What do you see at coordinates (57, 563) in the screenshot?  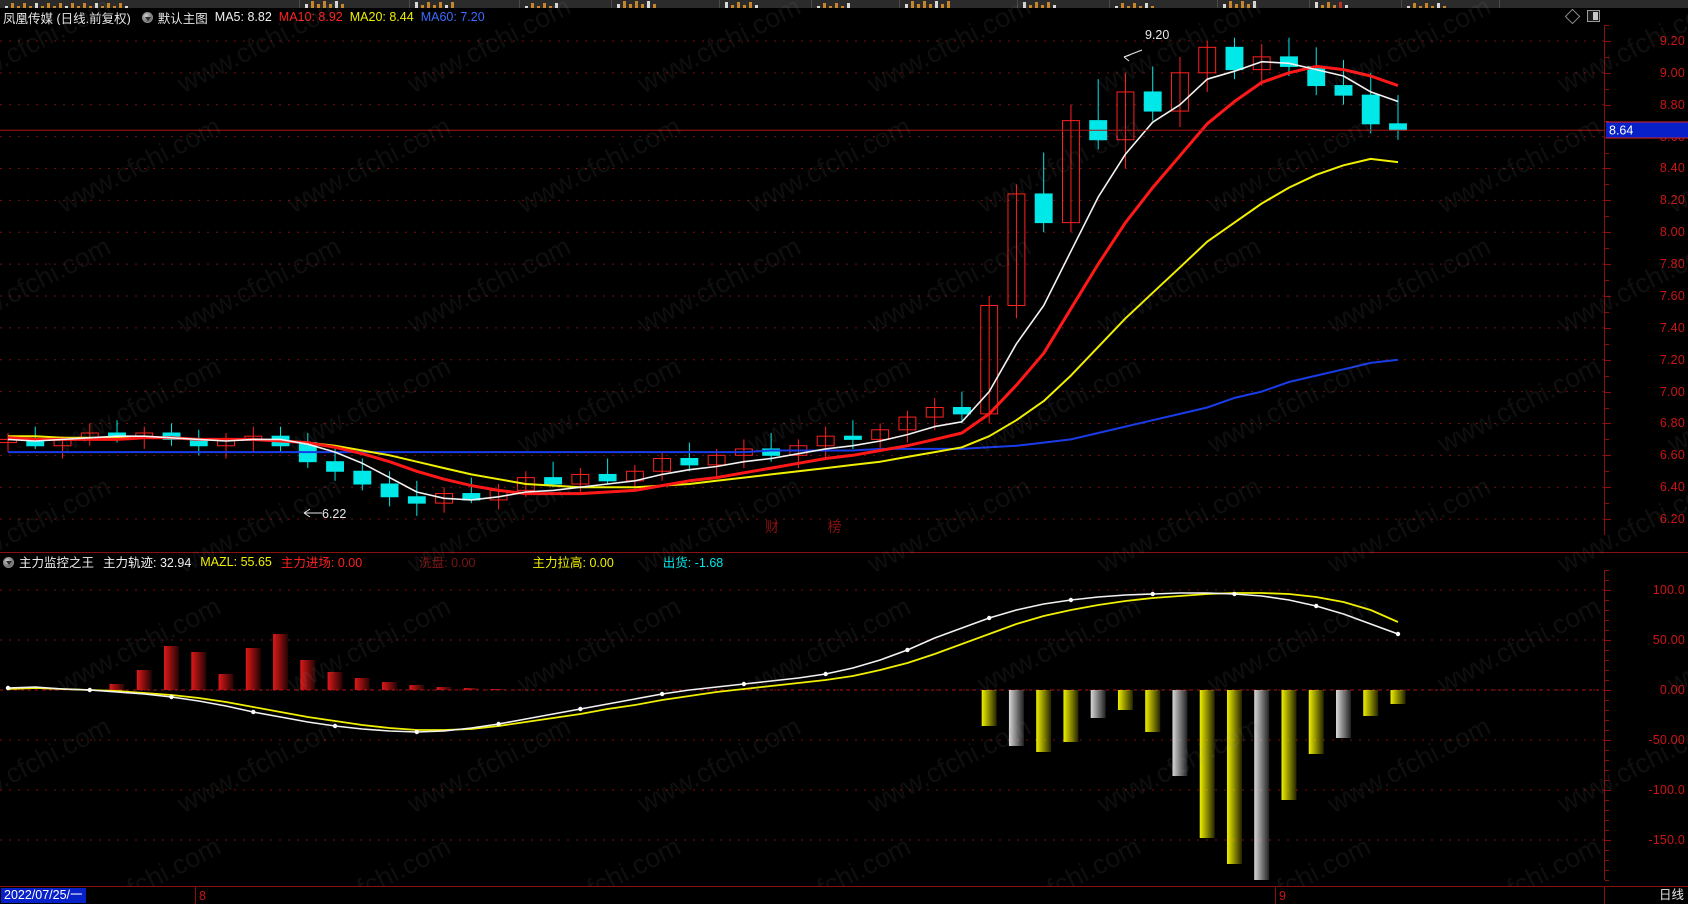 I see `indicator-name: 主力监控之王` at bounding box center [57, 563].